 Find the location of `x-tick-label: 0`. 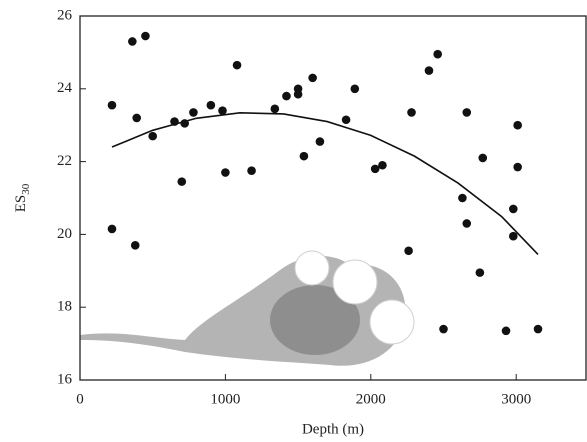

x-tick-label: 0 is located at coordinates (80, 399).